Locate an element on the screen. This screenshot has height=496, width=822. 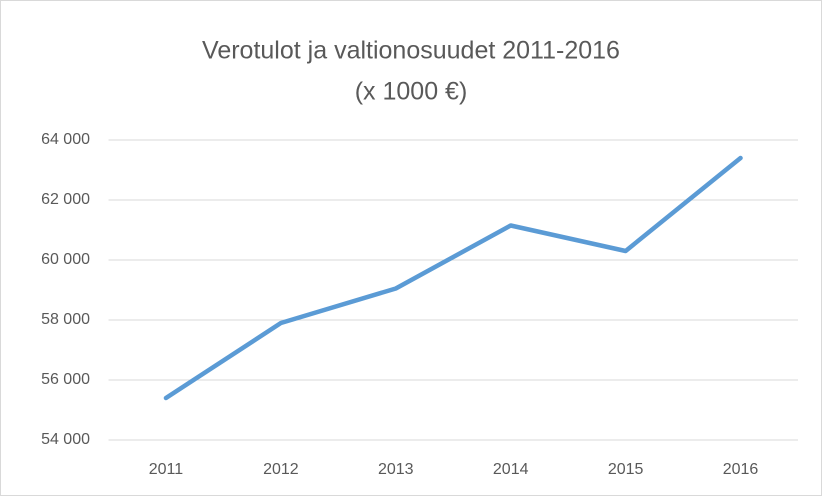
chart-subtitle: (x 1000 €) is located at coordinates (411, 92).